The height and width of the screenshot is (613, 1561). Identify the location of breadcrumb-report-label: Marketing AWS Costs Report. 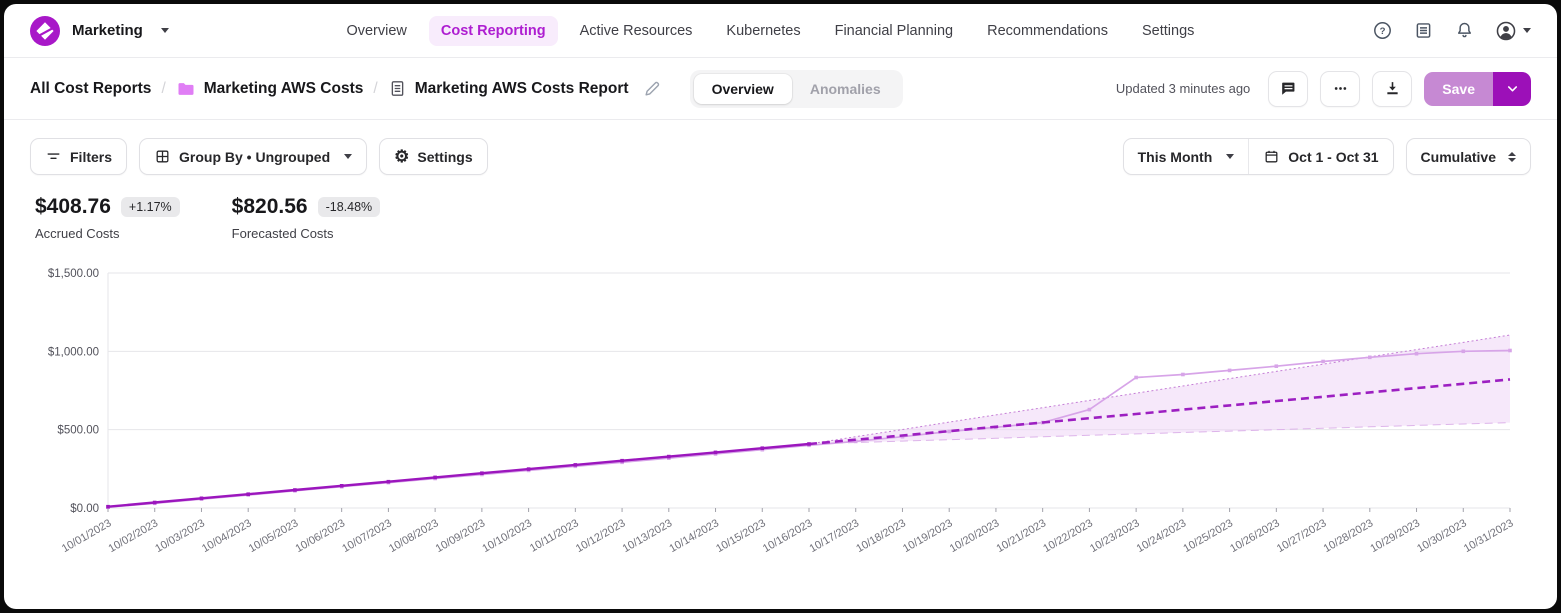
(521, 88).